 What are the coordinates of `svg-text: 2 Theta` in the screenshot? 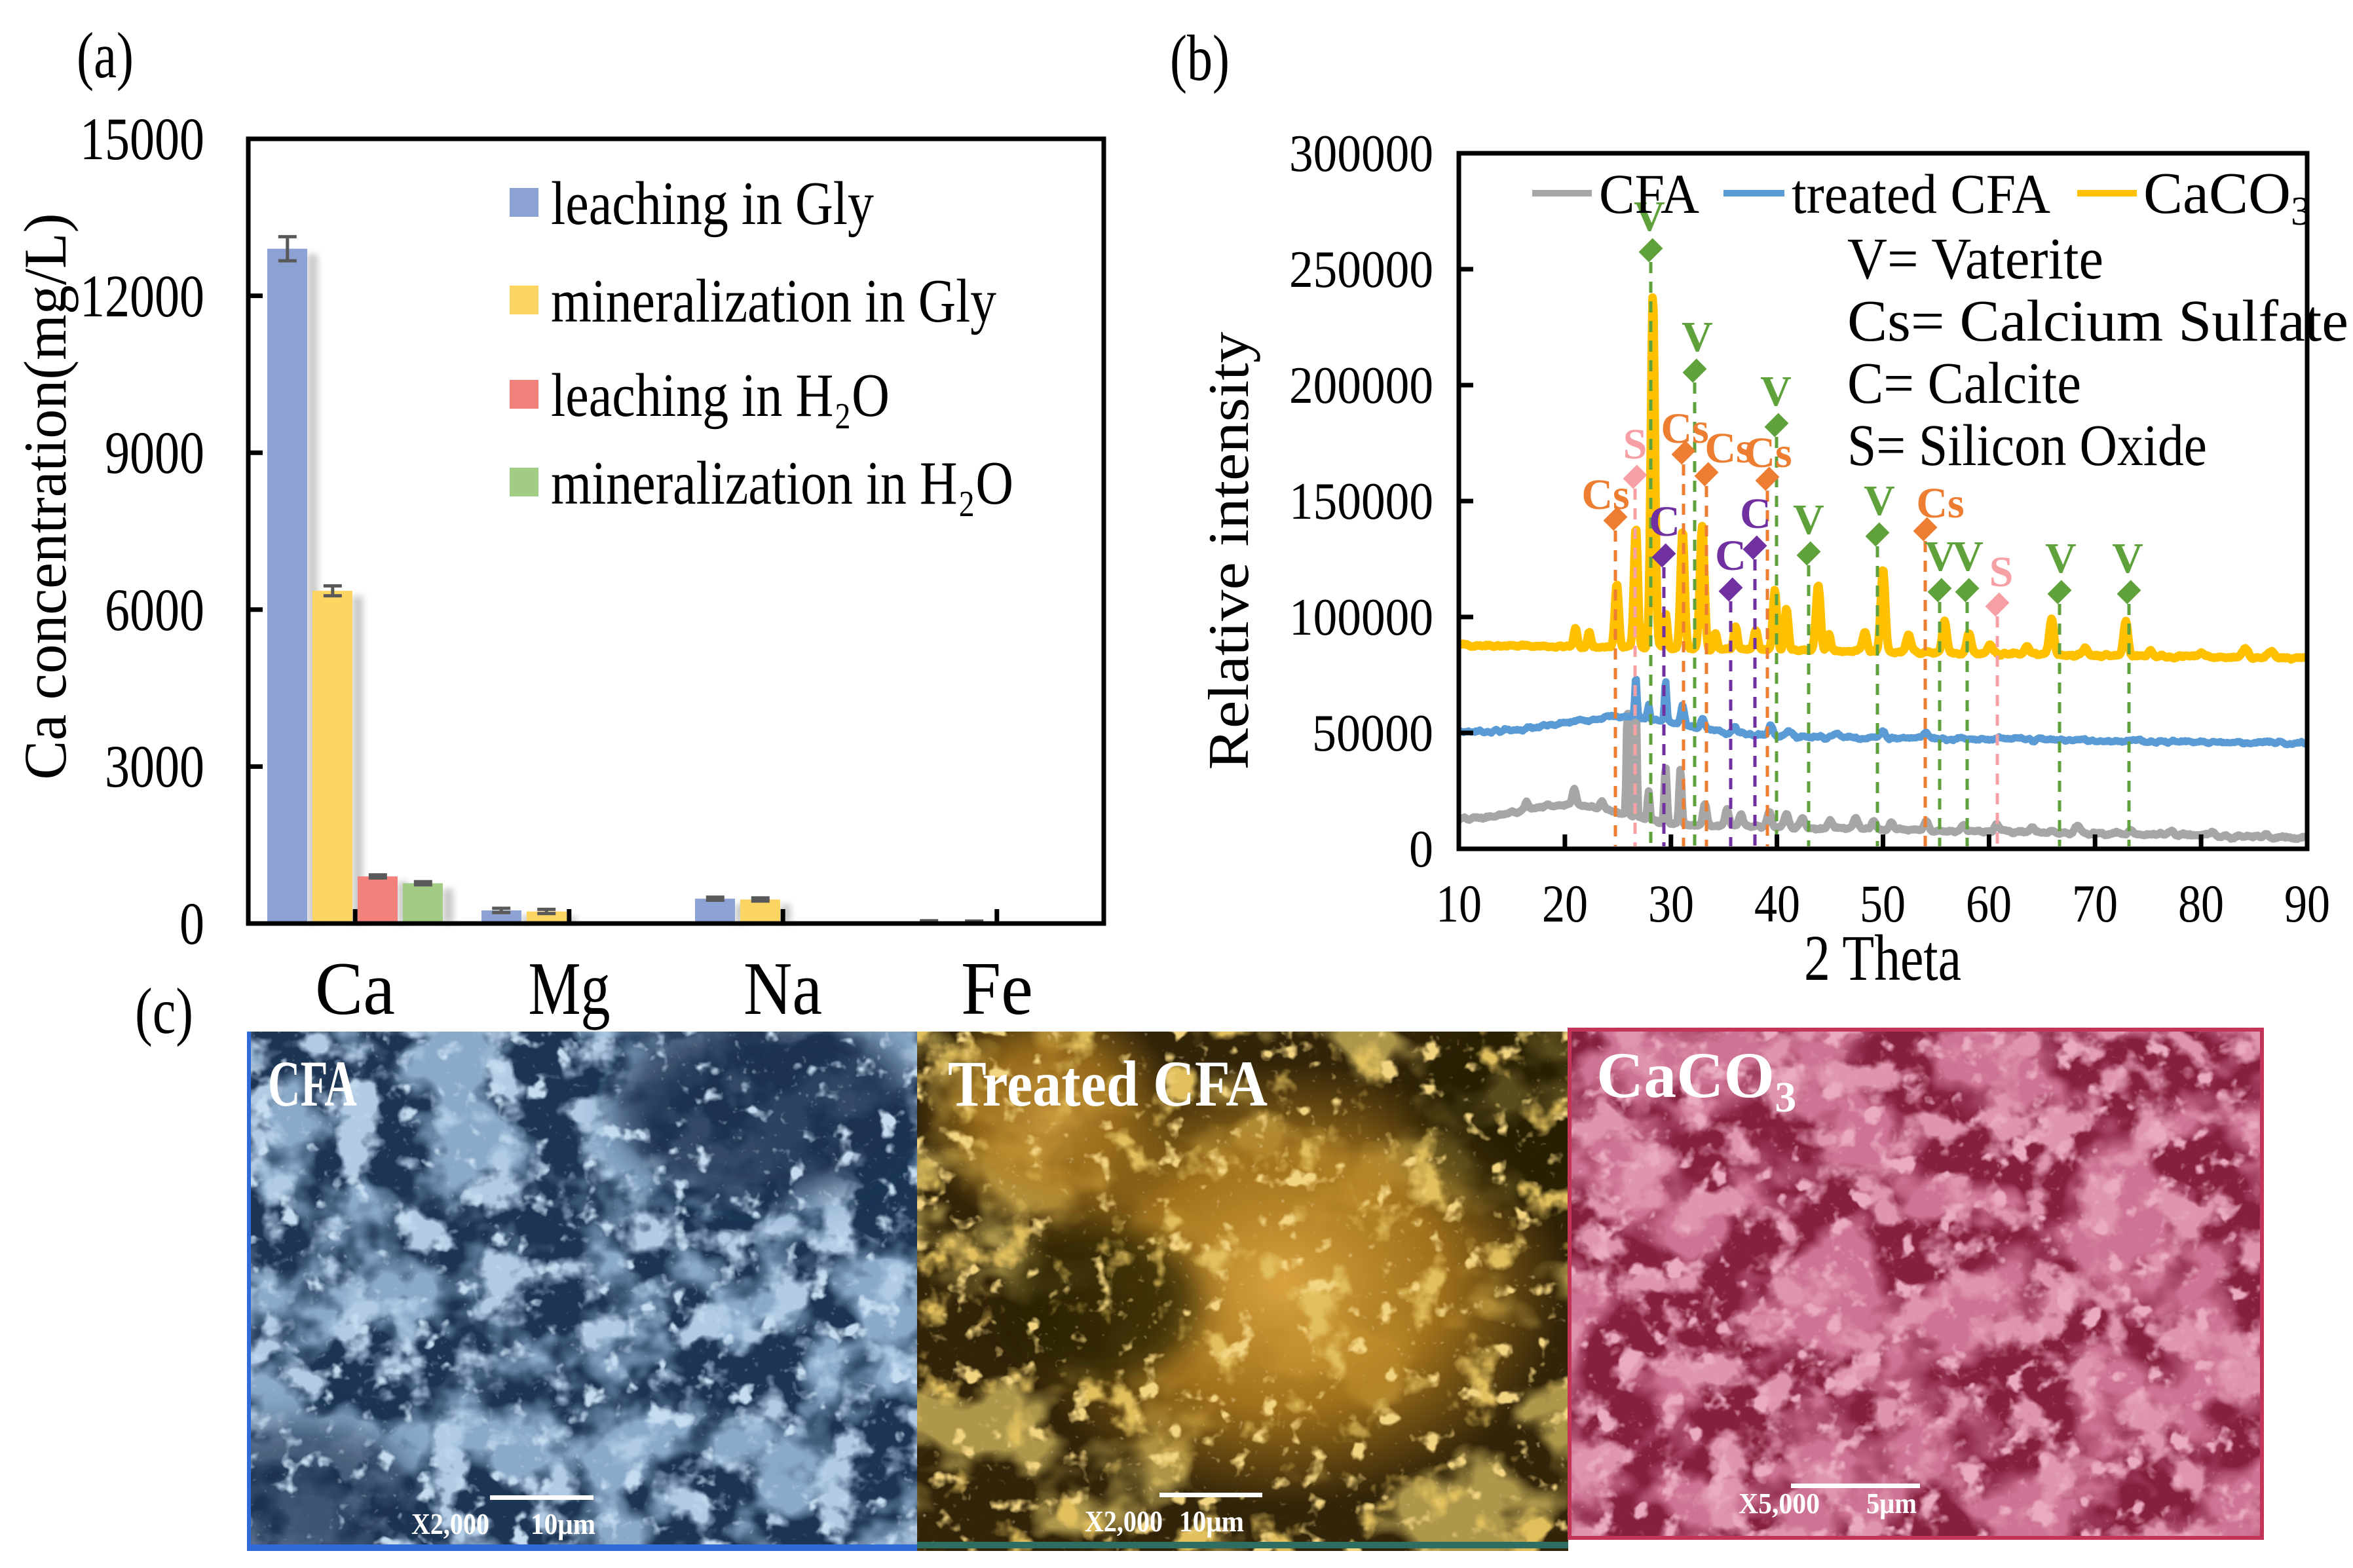 It's located at (1882, 958).